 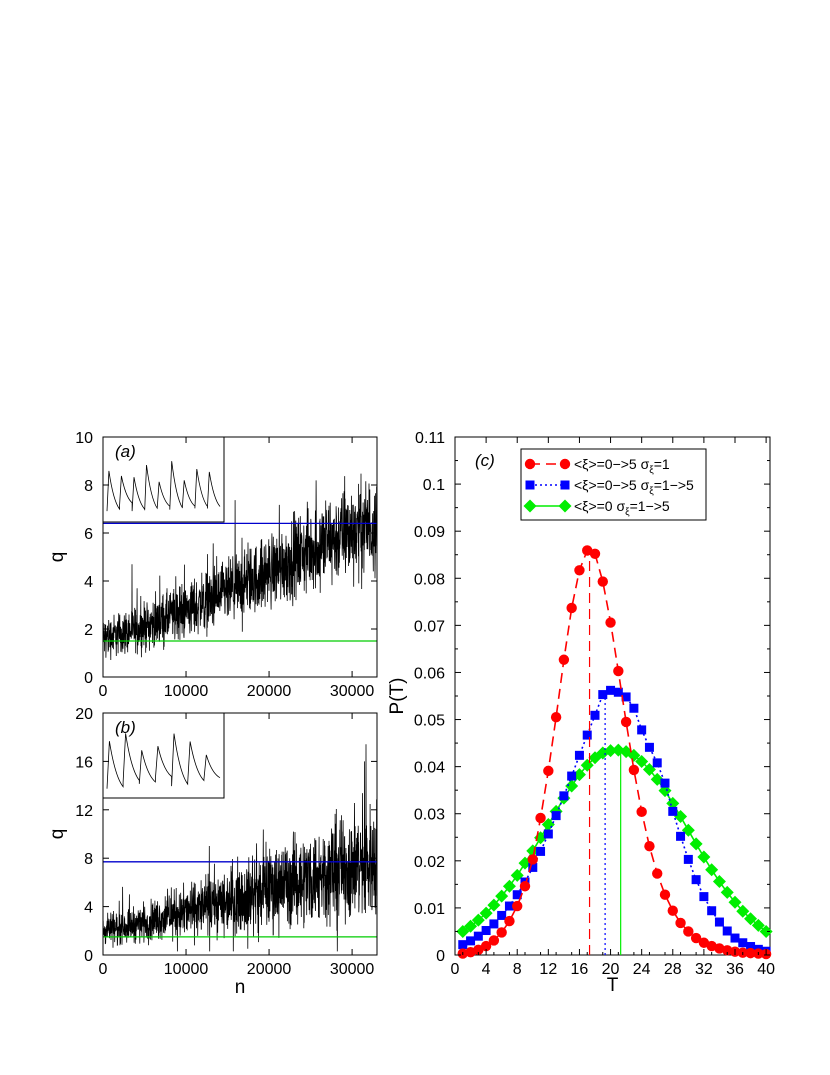 What do you see at coordinates (429, 721) in the screenshot?
I see `y-tick-label: 0.05` at bounding box center [429, 721].